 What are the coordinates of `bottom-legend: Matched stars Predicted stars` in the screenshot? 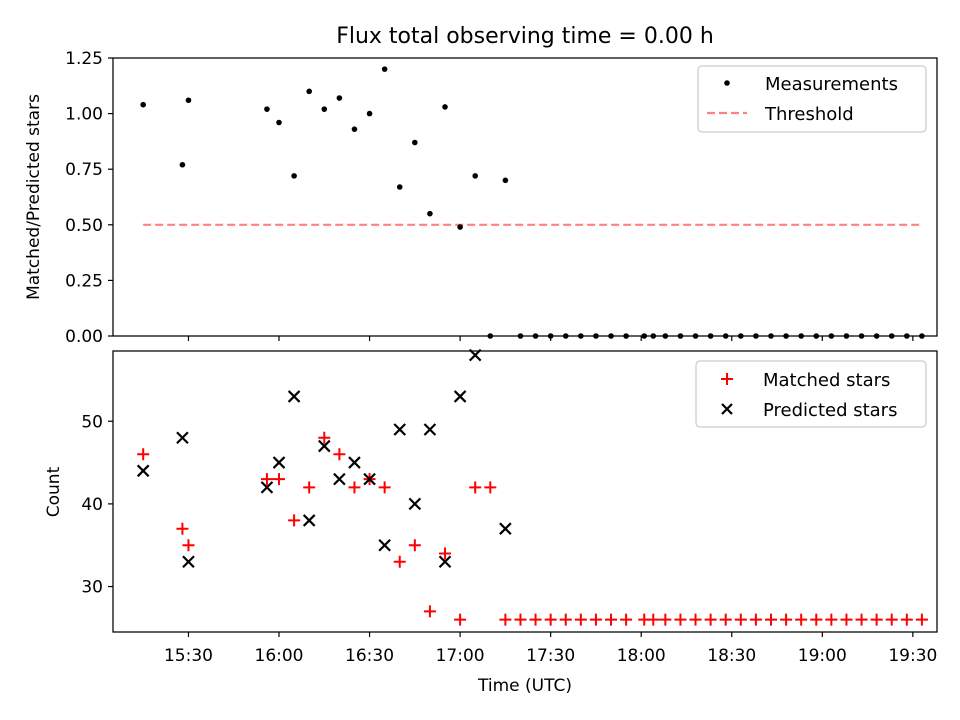 It's located at (811, 394).